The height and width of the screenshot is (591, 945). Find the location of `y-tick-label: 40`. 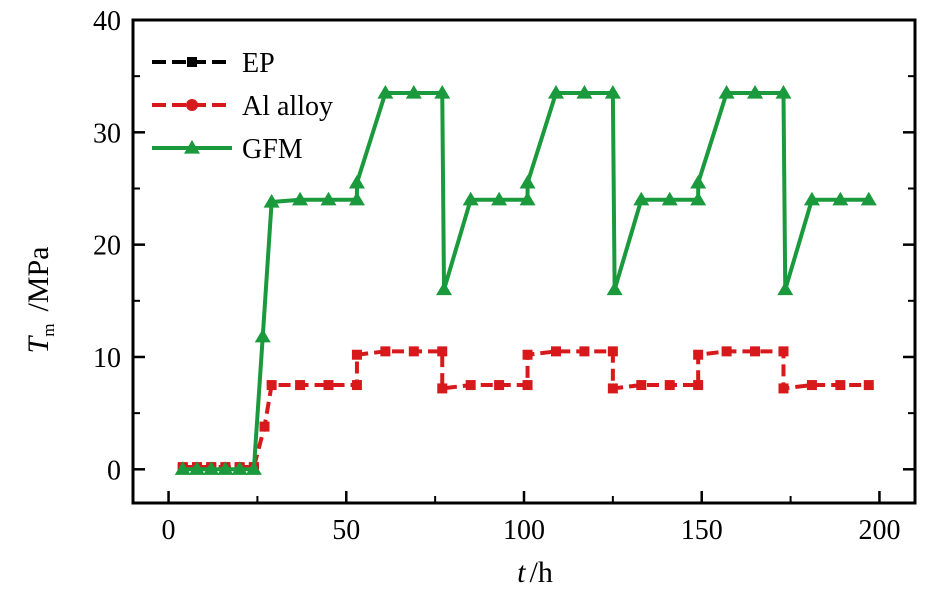

y-tick-label: 40 is located at coordinates (107, 21).